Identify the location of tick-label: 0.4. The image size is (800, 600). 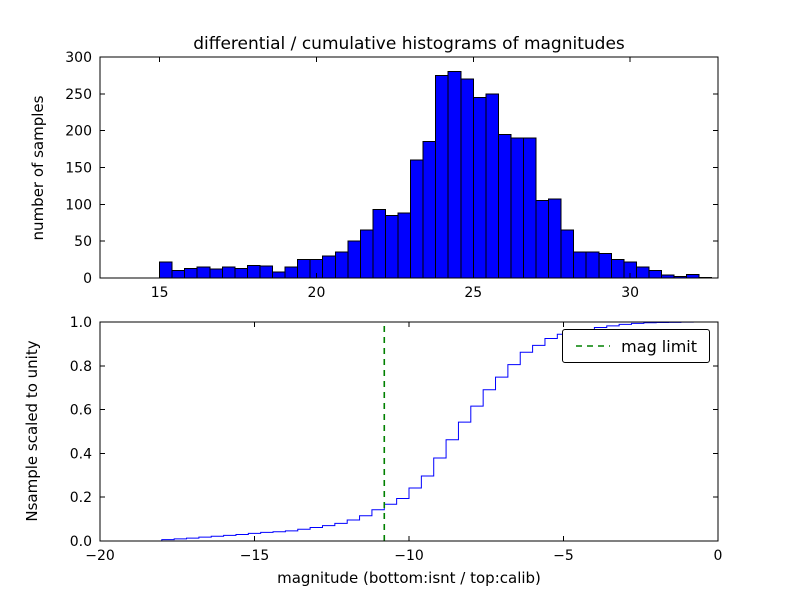
(81, 454).